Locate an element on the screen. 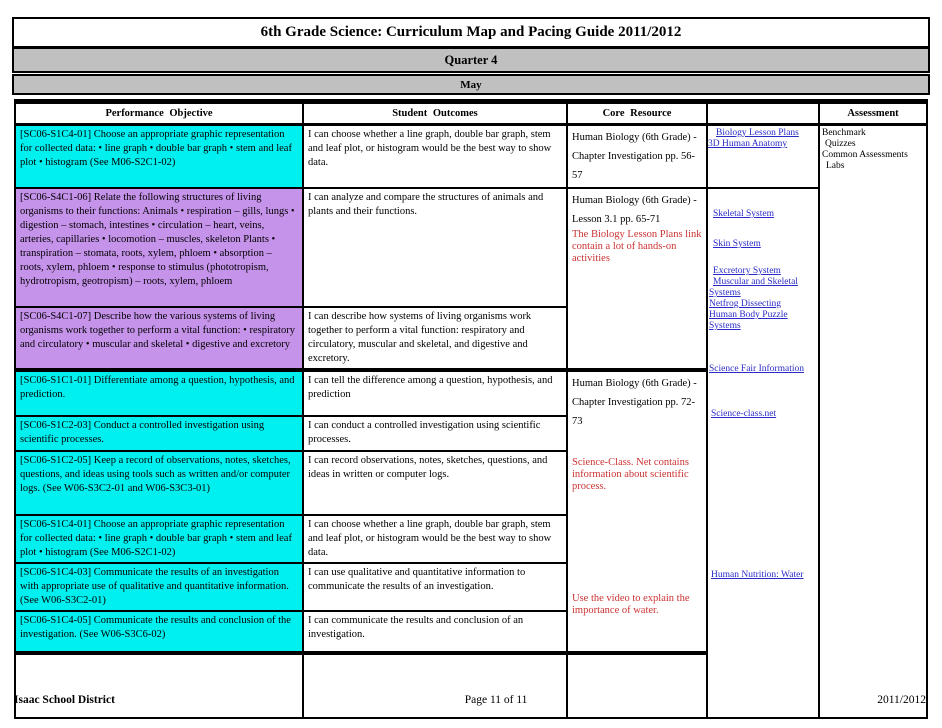 The width and height of the screenshot is (942, 728). quarter-header: Quarter 4 is located at coordinates (471, 60).